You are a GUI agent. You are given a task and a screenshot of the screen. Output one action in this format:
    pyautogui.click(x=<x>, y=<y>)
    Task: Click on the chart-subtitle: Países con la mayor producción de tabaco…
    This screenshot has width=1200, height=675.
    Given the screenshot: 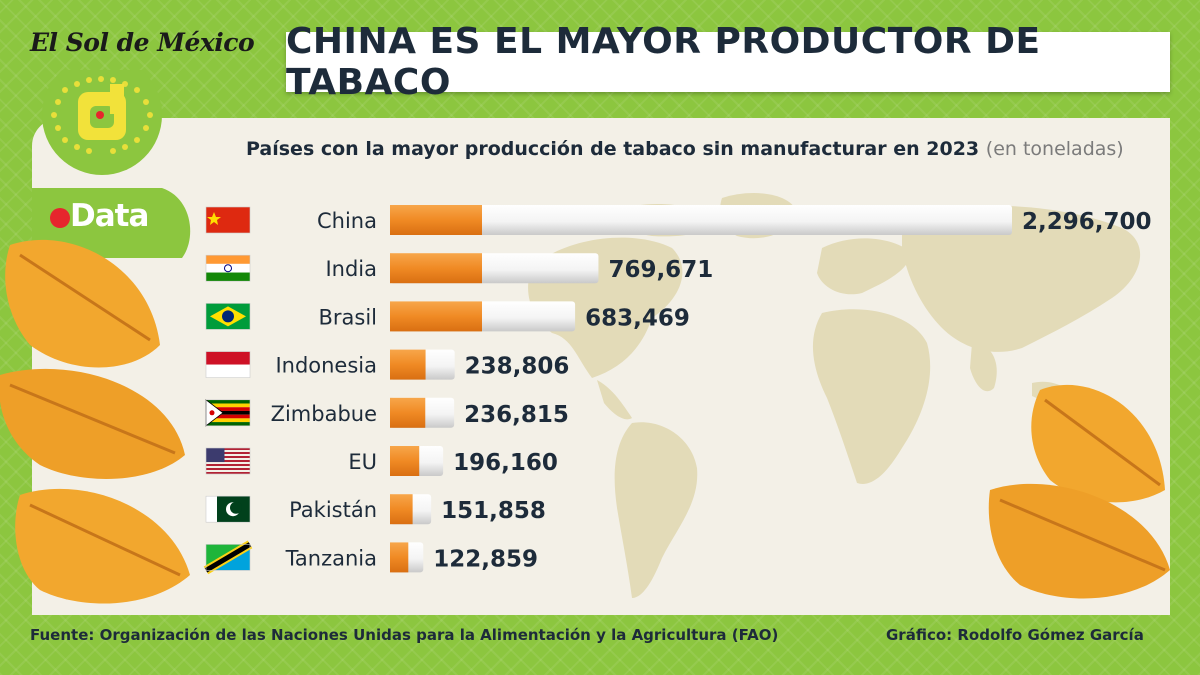 What is the action you would take?
    pyautogui.click(x=696, y=149)
    